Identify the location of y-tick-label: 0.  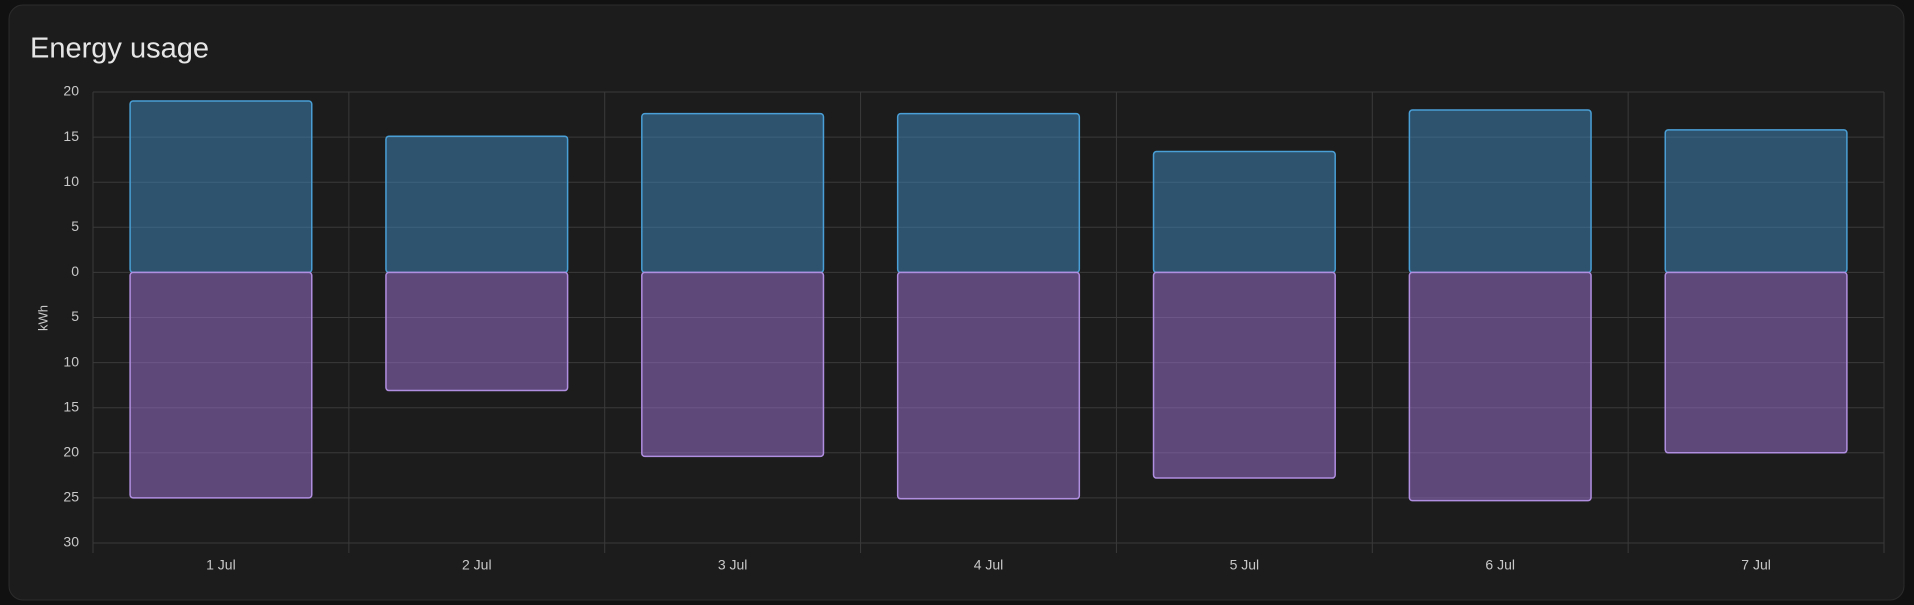
(75, 271).